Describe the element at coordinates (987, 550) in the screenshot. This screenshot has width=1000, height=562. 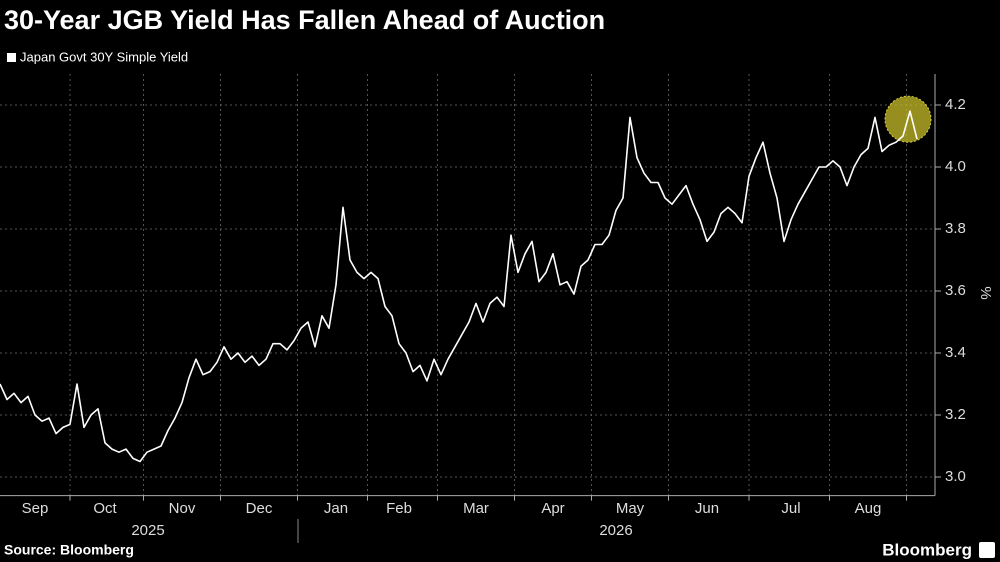
I see `brand-icon` at that location.